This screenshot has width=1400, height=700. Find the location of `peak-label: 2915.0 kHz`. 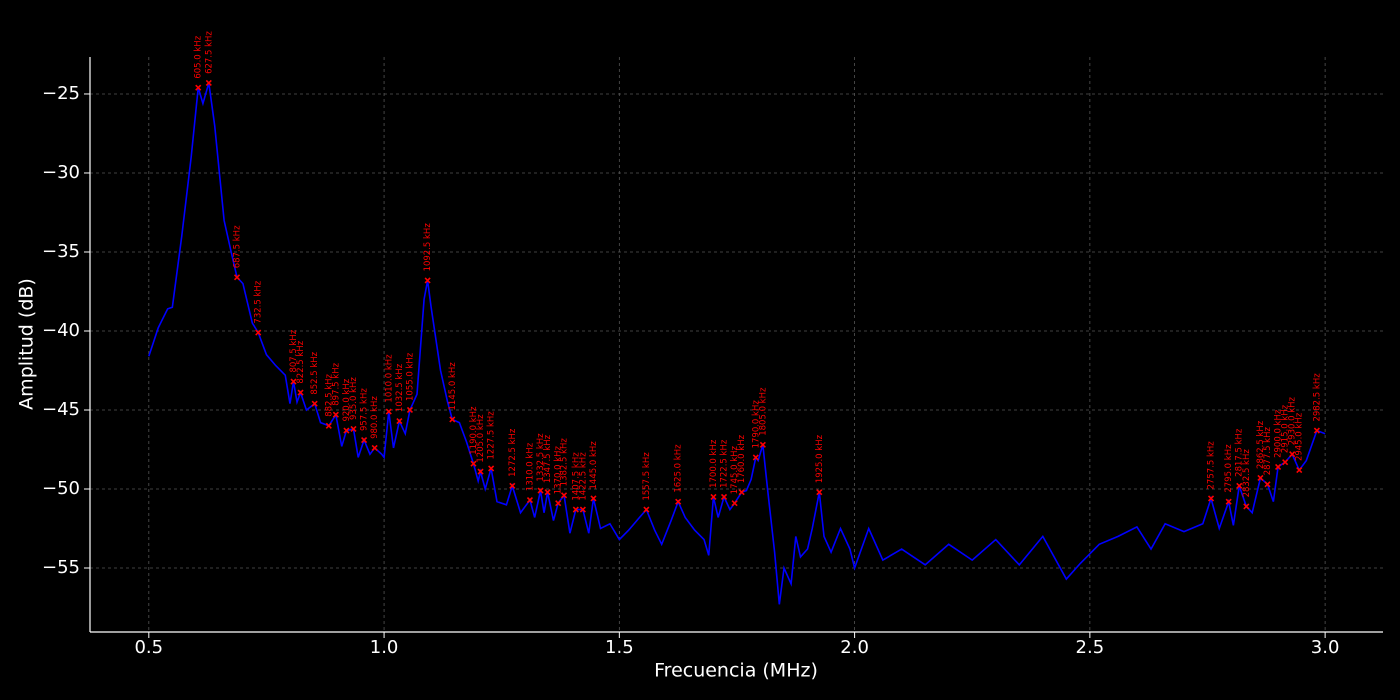

peak-label: 2915.0 kHz is located at coordinates (1286, 428).